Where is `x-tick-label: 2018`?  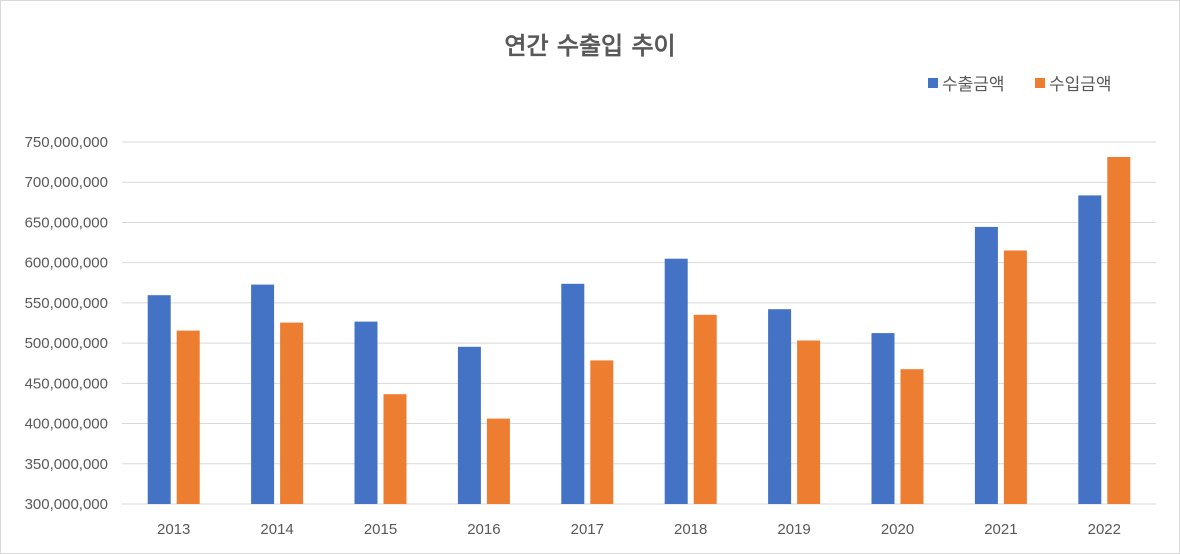
x-tick-label: 2018 is located at coordinates (690, 529).